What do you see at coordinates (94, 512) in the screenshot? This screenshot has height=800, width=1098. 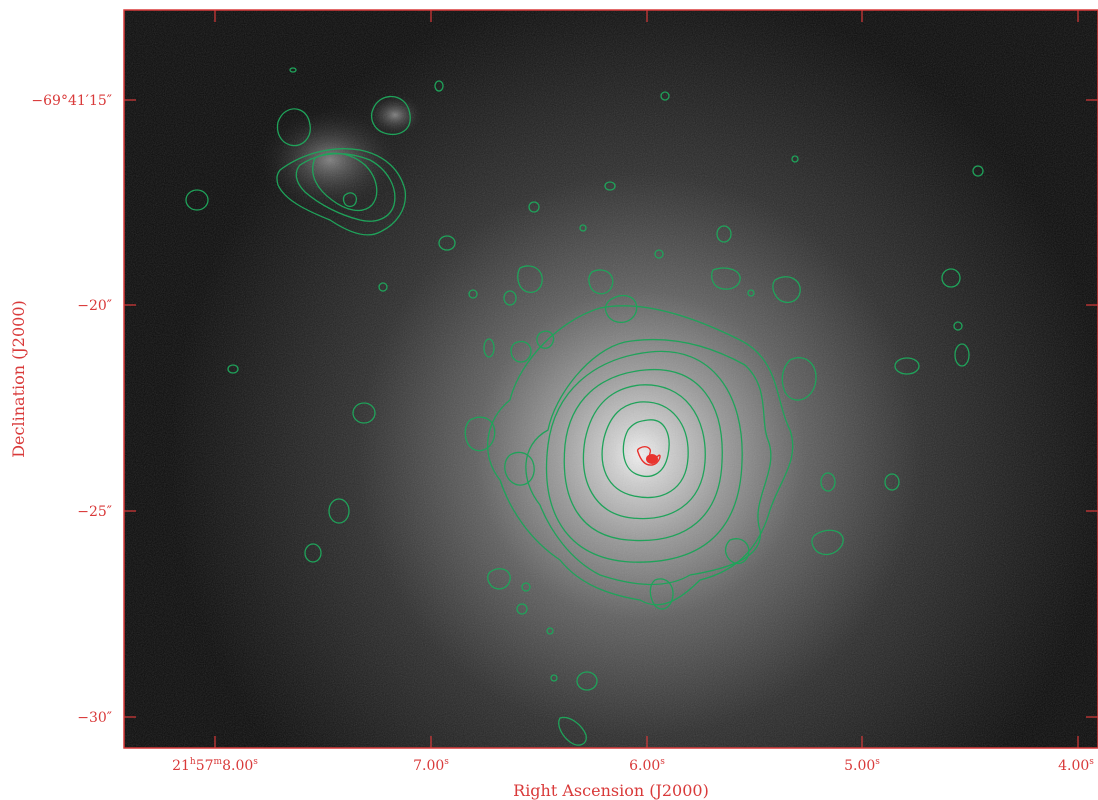 I see `y-tick-label: −25″` at bounding box center [94, 512].